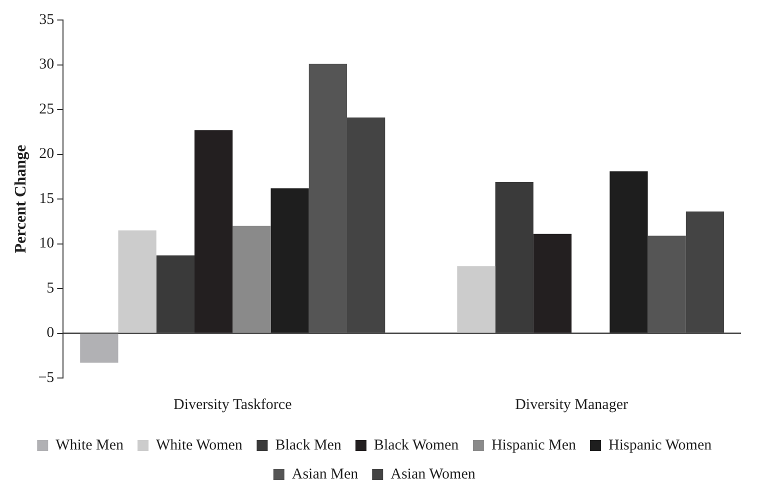 The width and height of the screenshot is (759, 500). Describe the element at coordinates (571, 404) in the screenshot. I see `x-tick-label: Diversity Manager` at that location.